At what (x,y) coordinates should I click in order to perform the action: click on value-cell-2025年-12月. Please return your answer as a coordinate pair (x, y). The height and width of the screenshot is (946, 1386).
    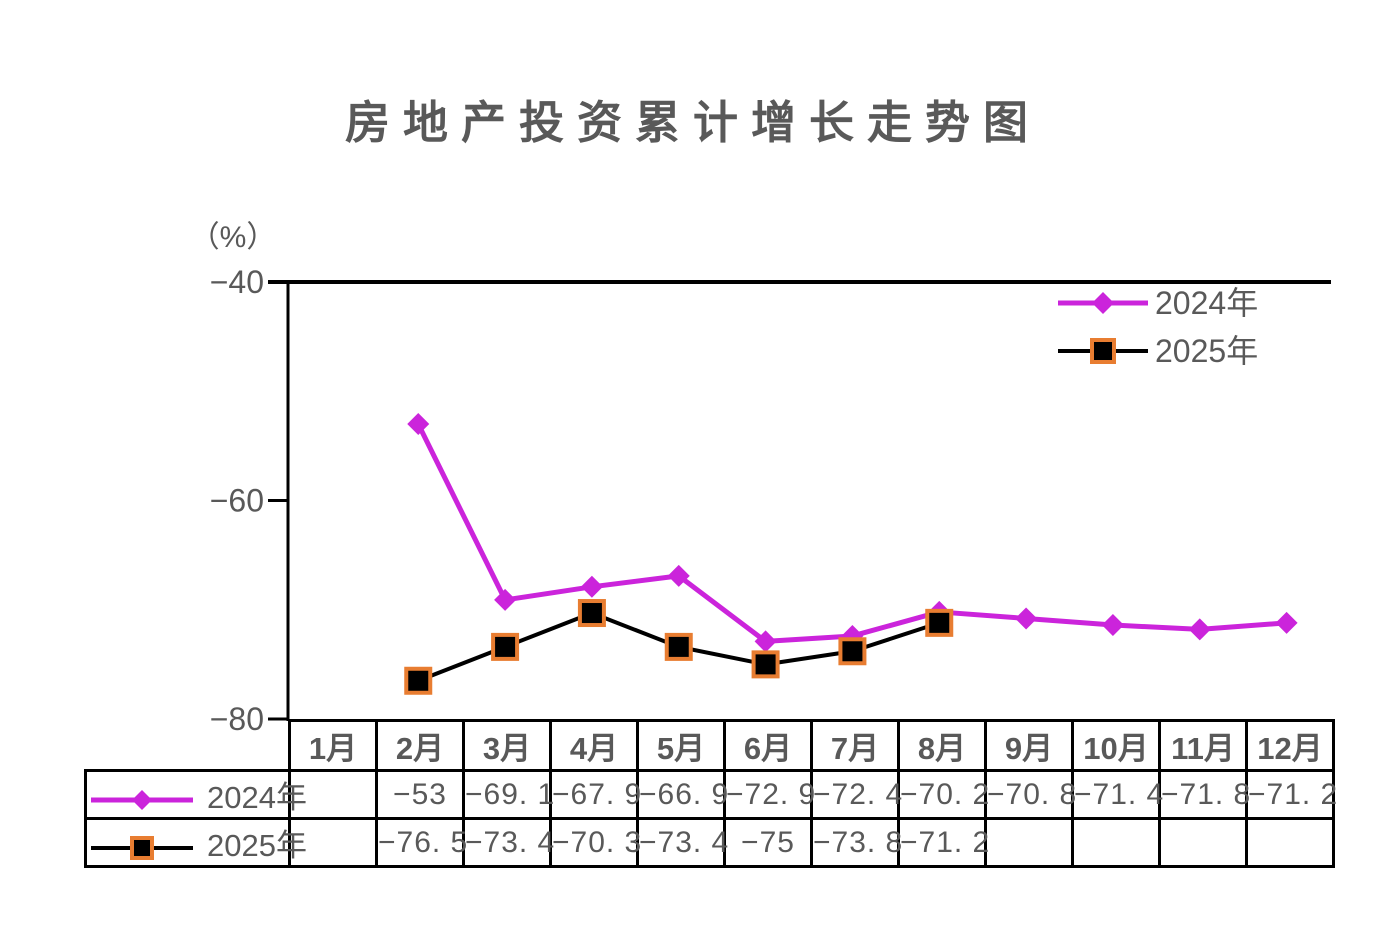
    Looking at the image, I should click on (1290, 842).